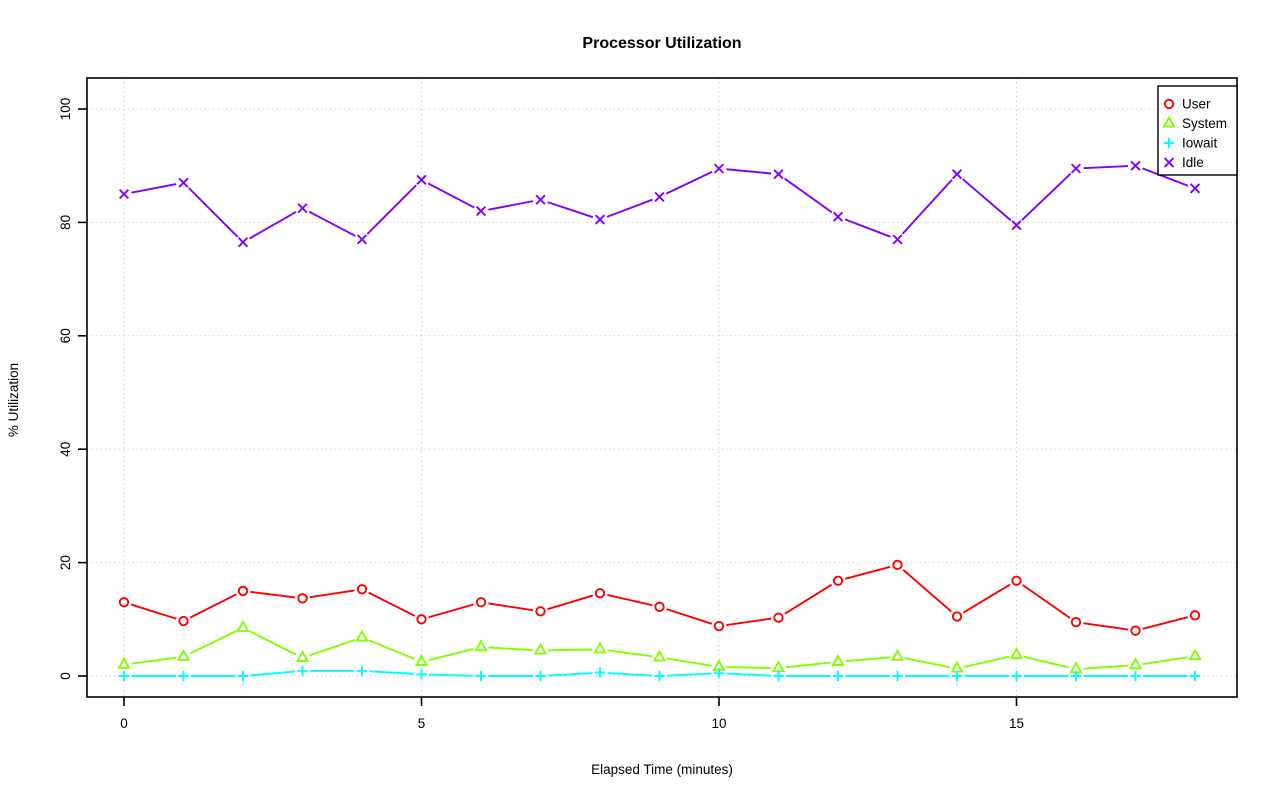 The image size is (1280, 801). Describe the element at coordinates (124, 723) in the screenshot. I see `x-tick-label: 0` at that location.